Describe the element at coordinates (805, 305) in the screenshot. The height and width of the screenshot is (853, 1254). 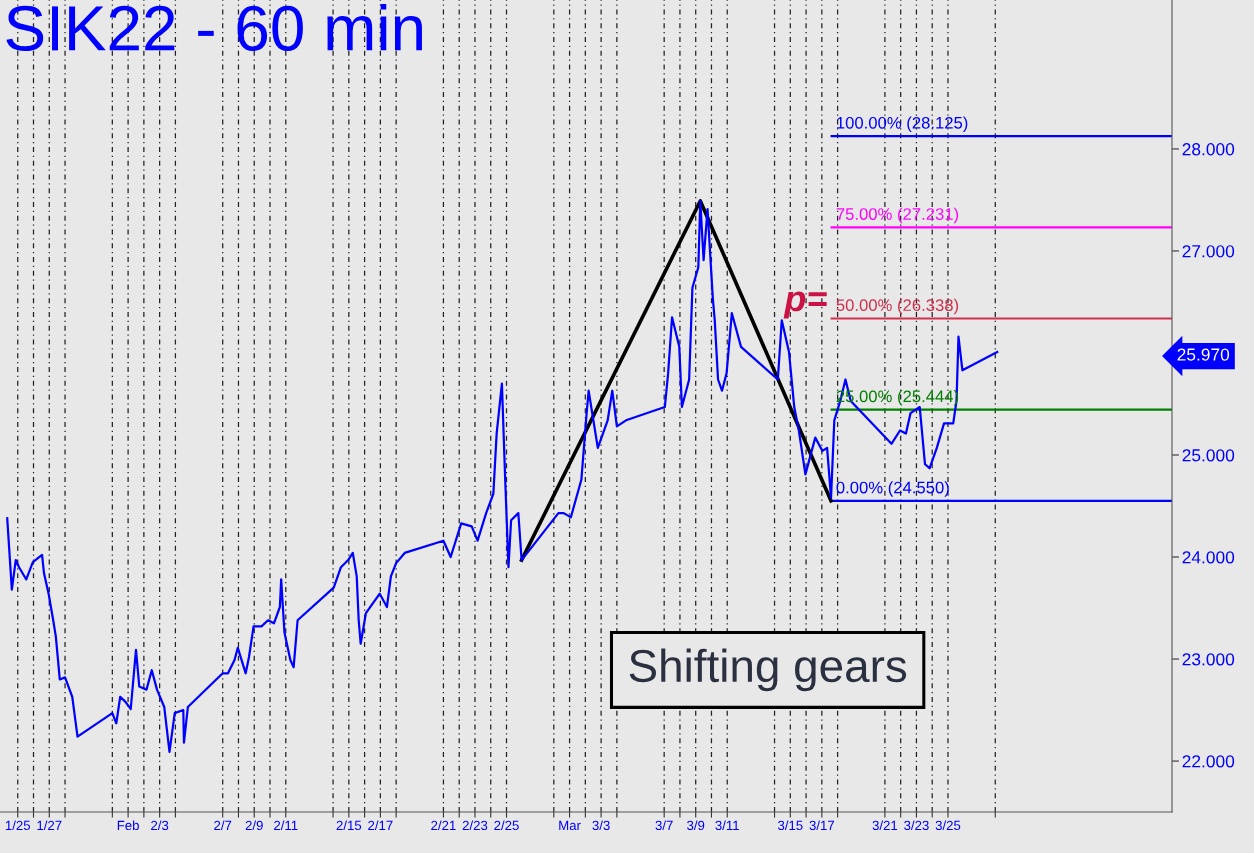
I see `annotation: p=` at that location.